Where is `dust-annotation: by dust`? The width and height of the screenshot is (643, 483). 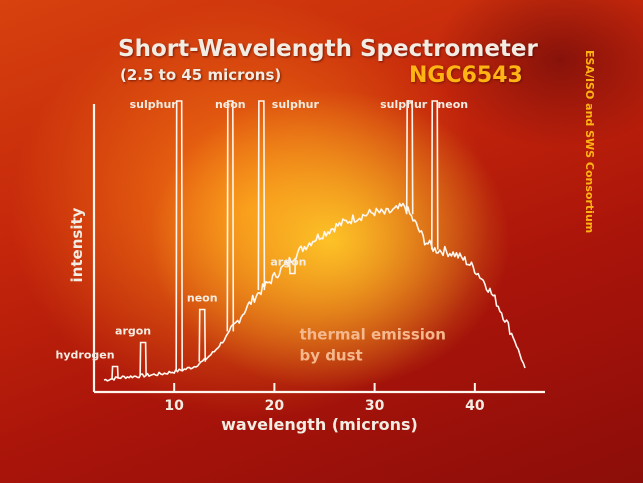
dust-annotation: by dust is located at coordinates (330, 356).